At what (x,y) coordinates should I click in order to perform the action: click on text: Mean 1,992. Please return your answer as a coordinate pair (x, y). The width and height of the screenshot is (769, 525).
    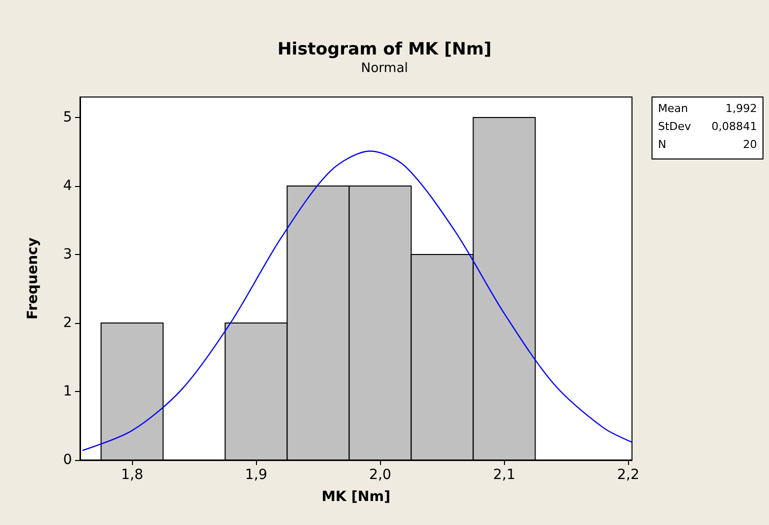
    Looking at the image, I should click on (707, 108).